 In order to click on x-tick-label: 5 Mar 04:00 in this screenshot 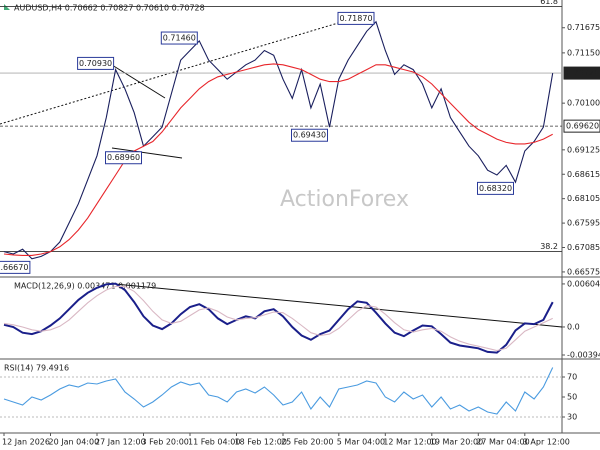, I will do `click(361, 442)`.